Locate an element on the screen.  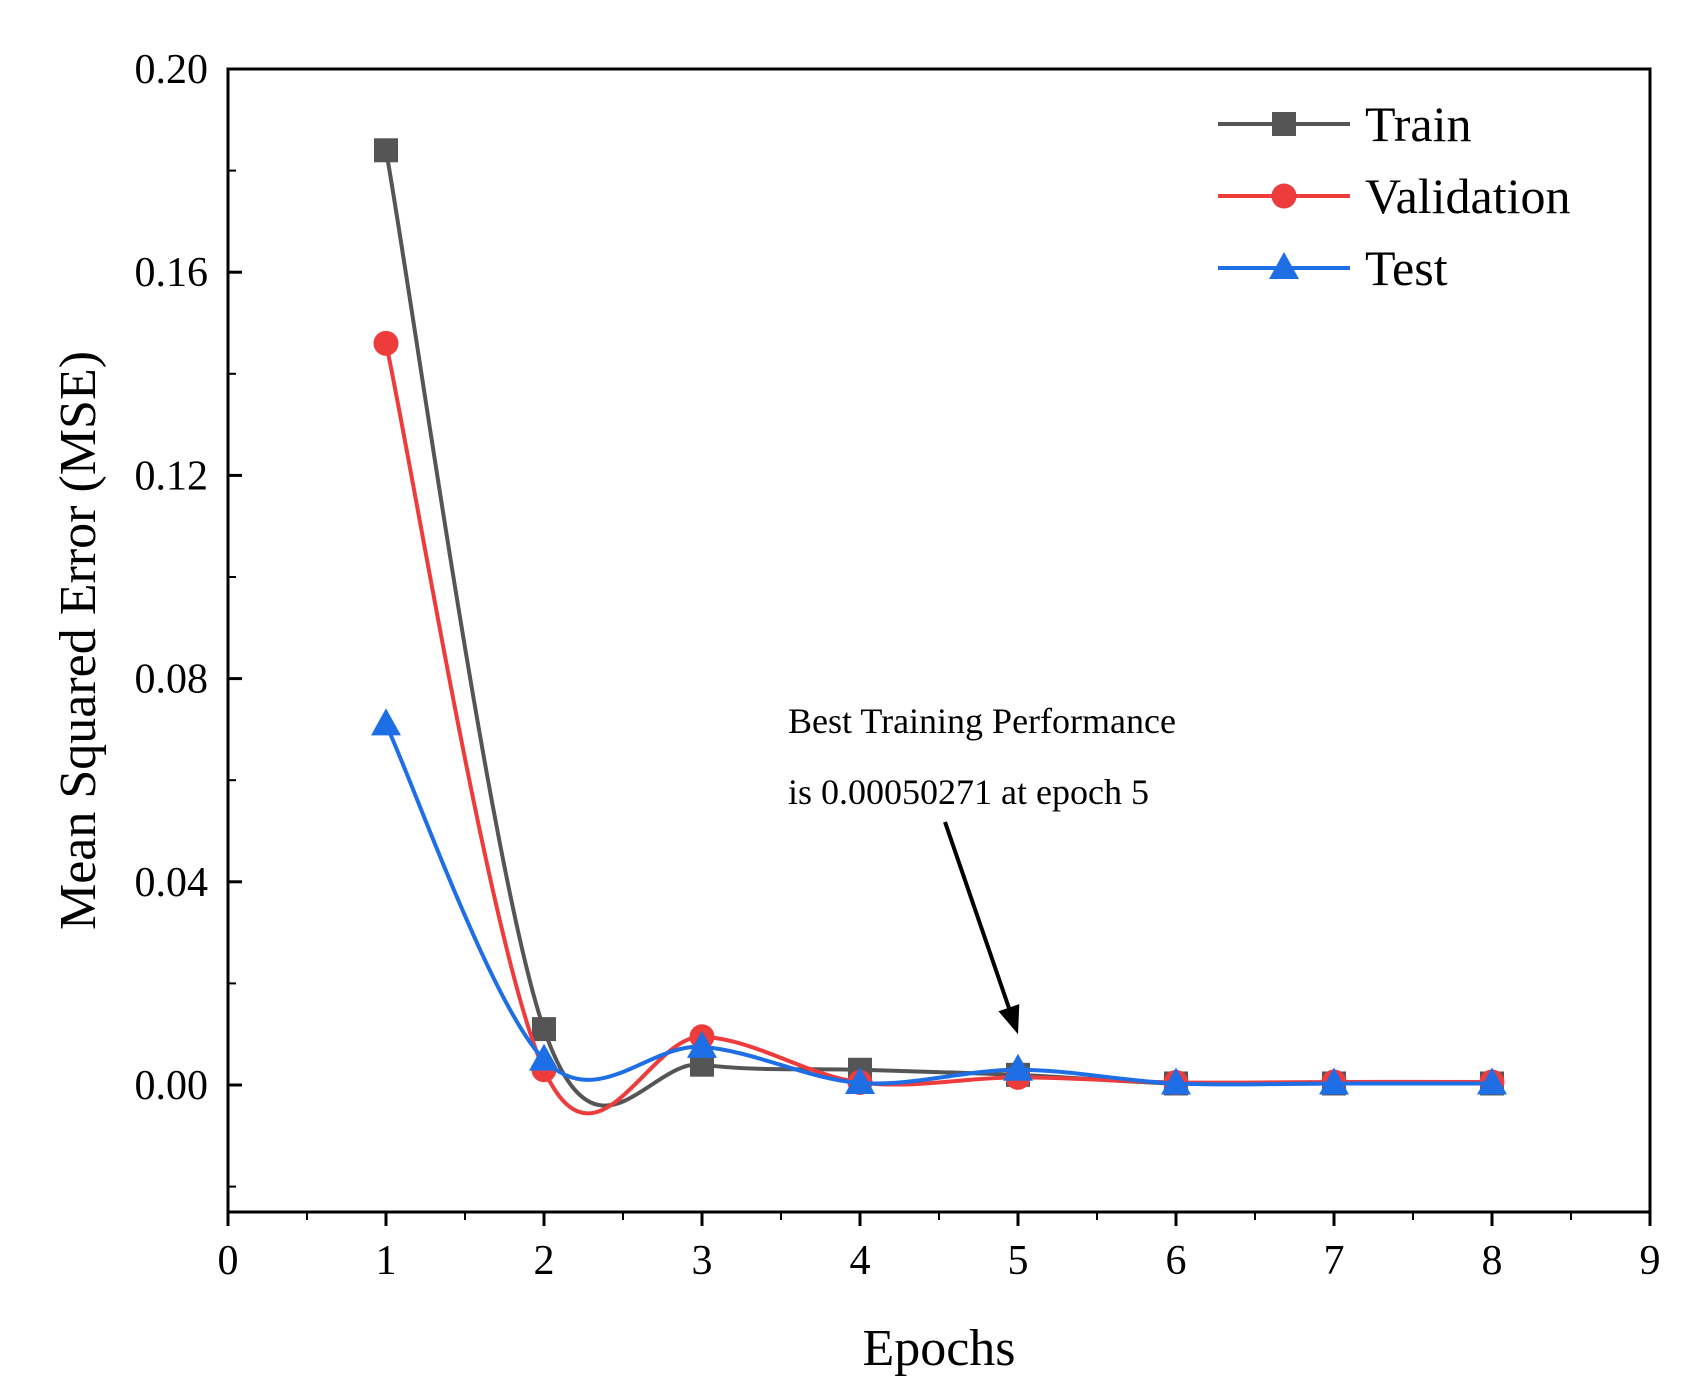
legend-validation-label: Validation is located at coordinates (1468, 196).